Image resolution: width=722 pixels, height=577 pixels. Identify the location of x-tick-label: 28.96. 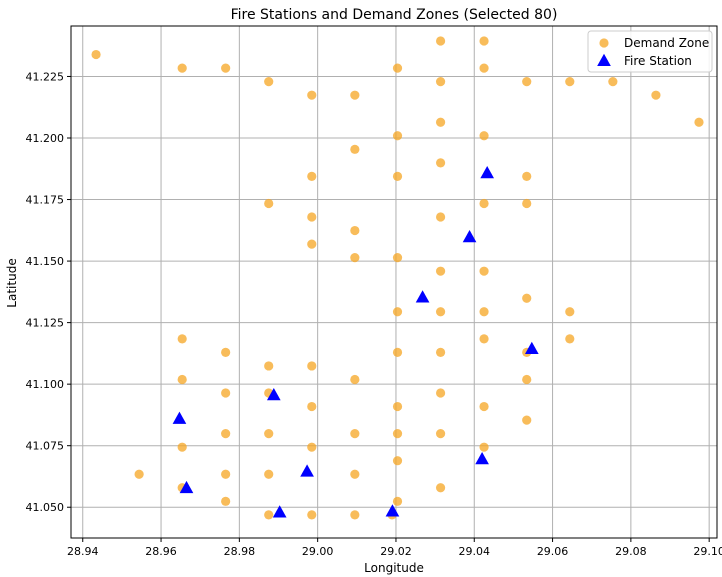
(161, 551).